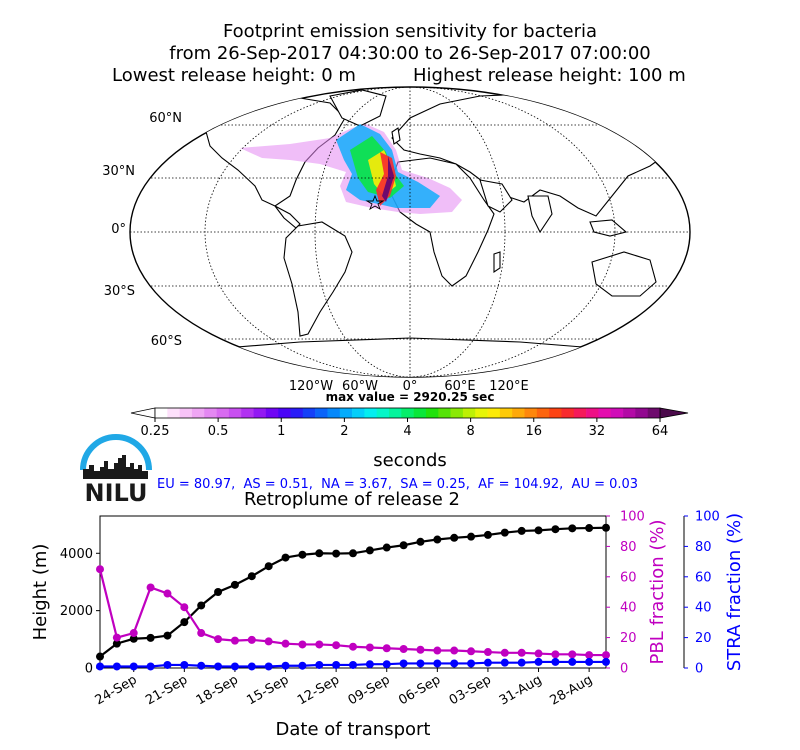 The height and width of the screenshot is (750, 800). What do you see at coordinates (118, 229) in the screenshot?
I see `lat-label-0: 0°` at bounding box center [118, 229].